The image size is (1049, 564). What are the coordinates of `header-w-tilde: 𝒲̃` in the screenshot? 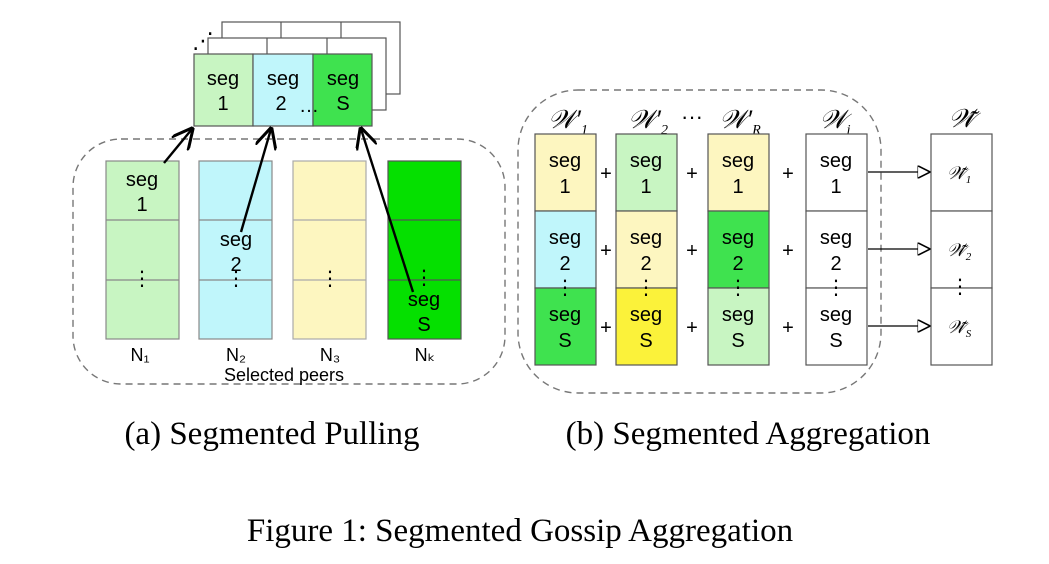 It's located at (964, 118).